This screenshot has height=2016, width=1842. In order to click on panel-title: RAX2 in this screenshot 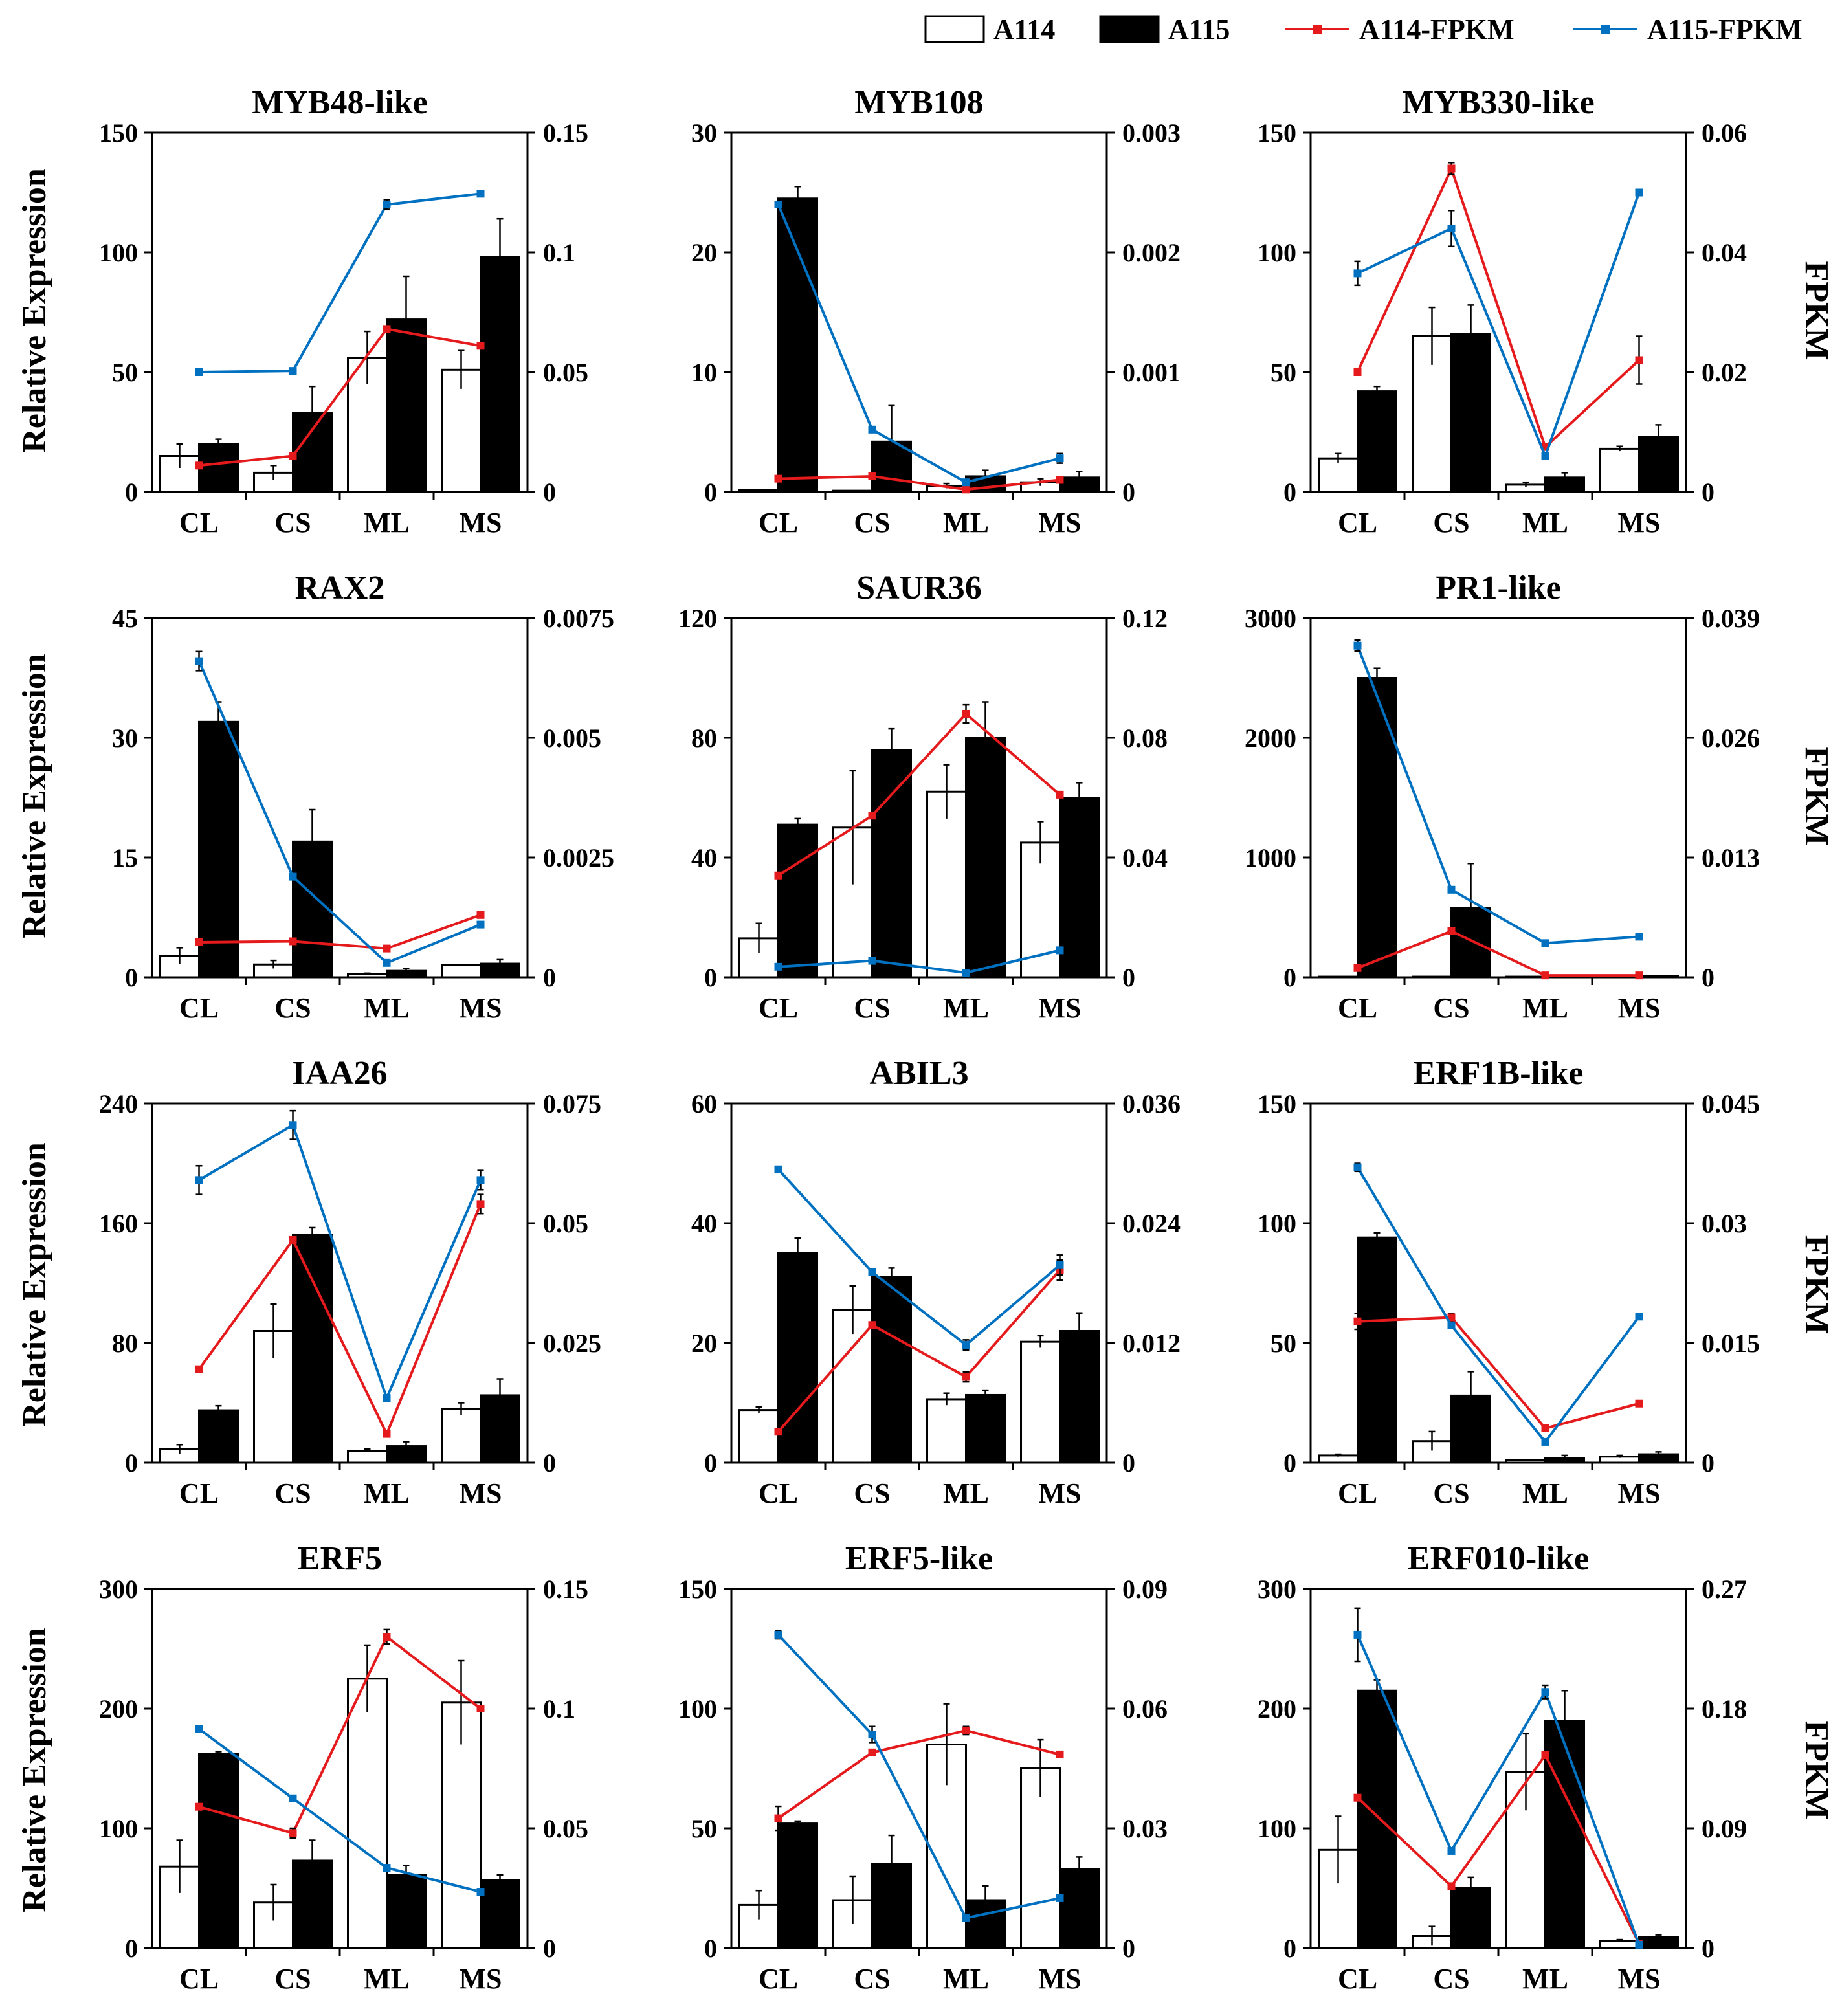, I will do `click(340, 588)`.